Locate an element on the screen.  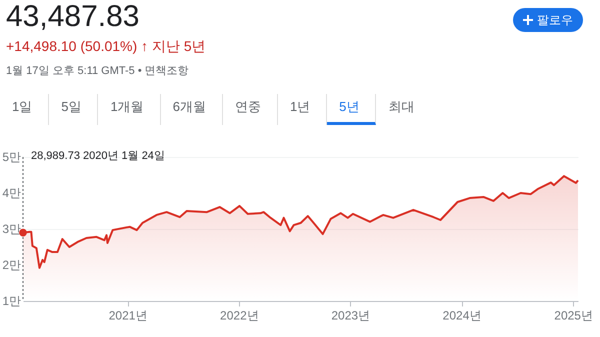
text: 1년 is located at coordinates (303, 109).